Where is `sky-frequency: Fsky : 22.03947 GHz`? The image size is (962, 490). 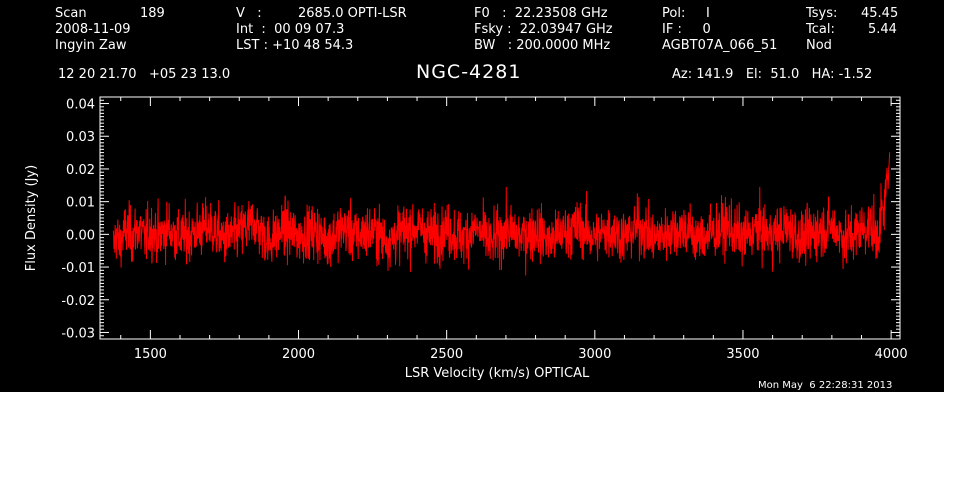 sky-frequency: Fsky : 22.03947 GHz is located at coordinates (543, 29).